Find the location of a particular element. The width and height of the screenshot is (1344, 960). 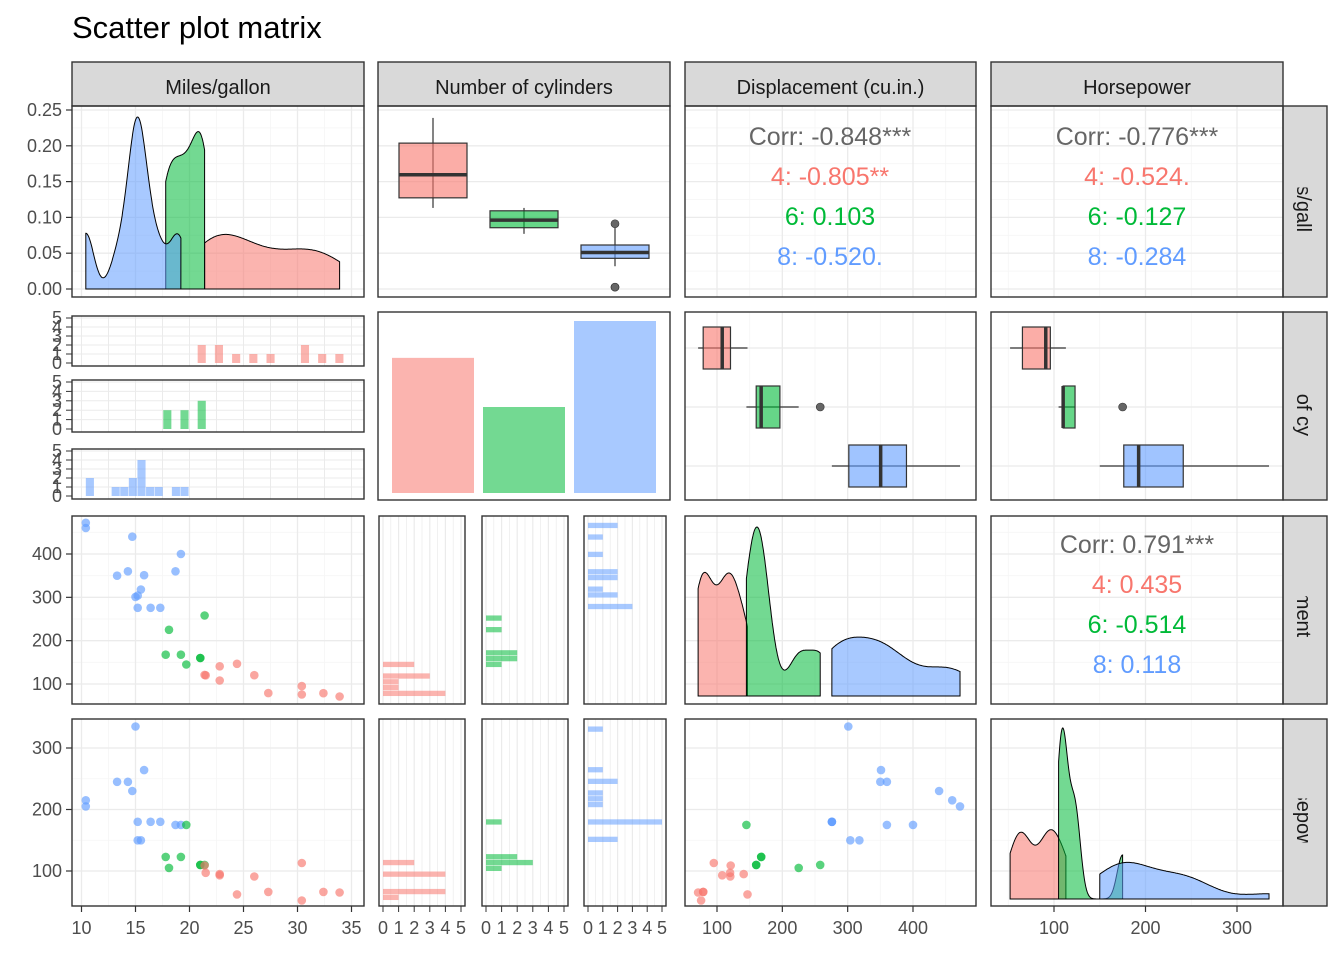

disp-hp-corr-0: Corr: 0.791*** is located at coordinates (1137, 545).